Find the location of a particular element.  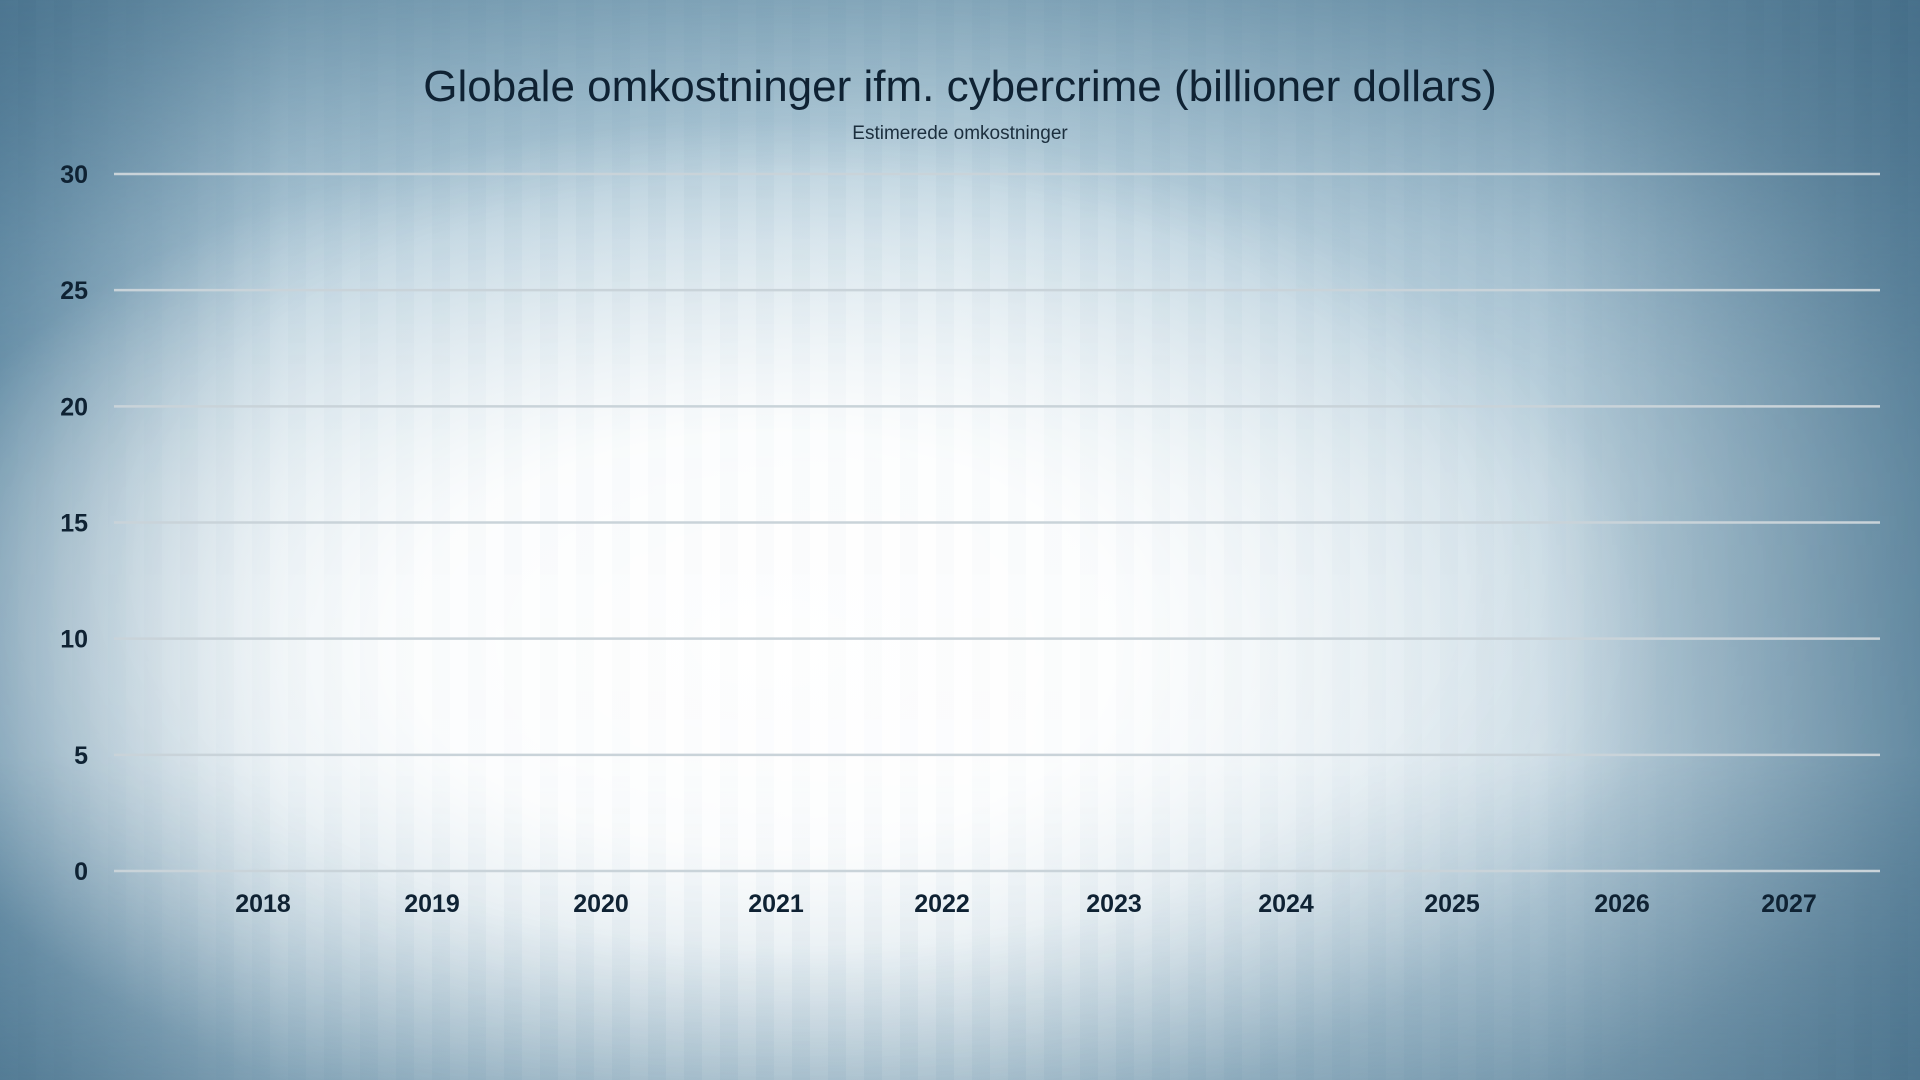

x-tick-label: 2025 is located at coordinates (1452, 904).